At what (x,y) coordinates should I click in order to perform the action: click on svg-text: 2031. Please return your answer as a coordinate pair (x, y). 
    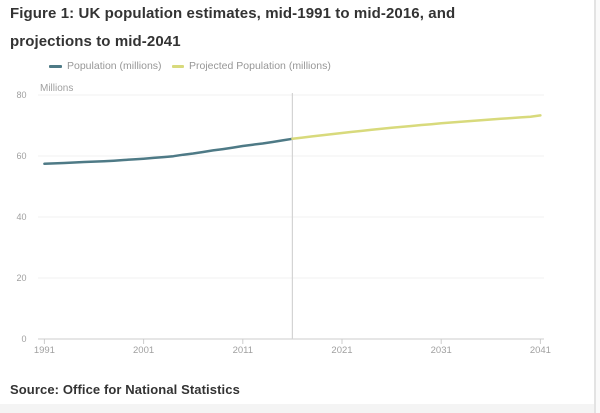
    Looking at the image, I should click on (441, 350).